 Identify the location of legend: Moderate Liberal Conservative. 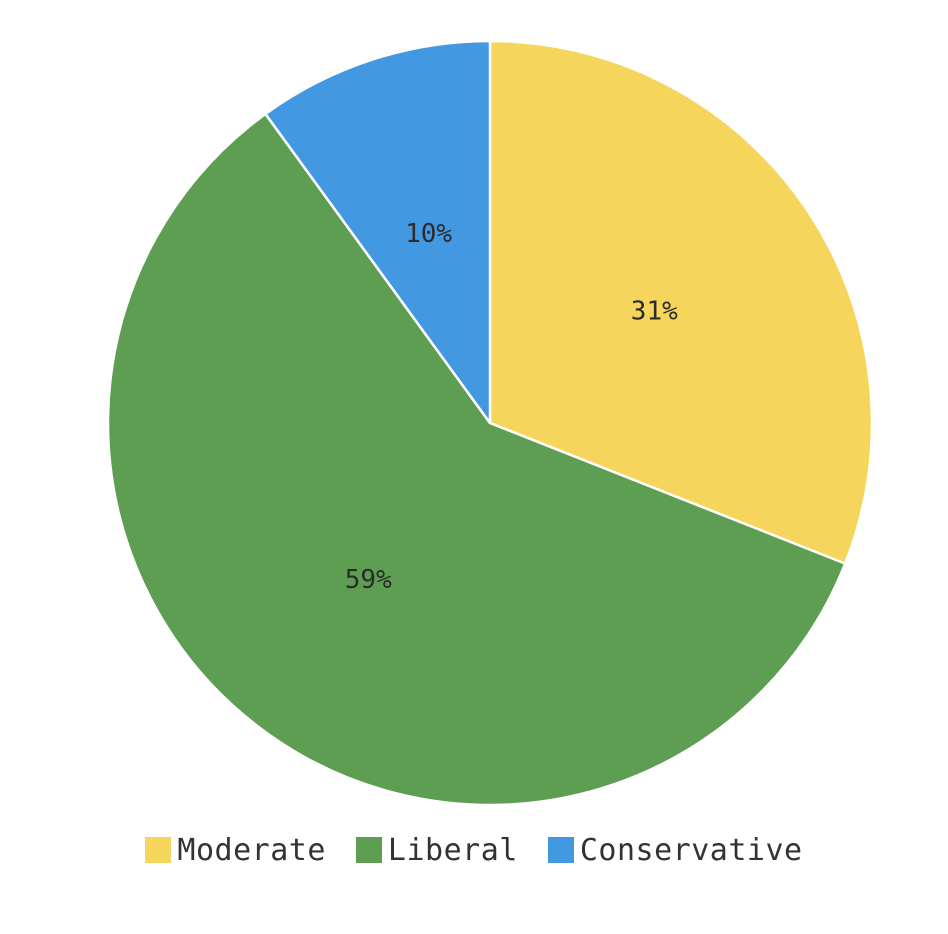
(474, 850).